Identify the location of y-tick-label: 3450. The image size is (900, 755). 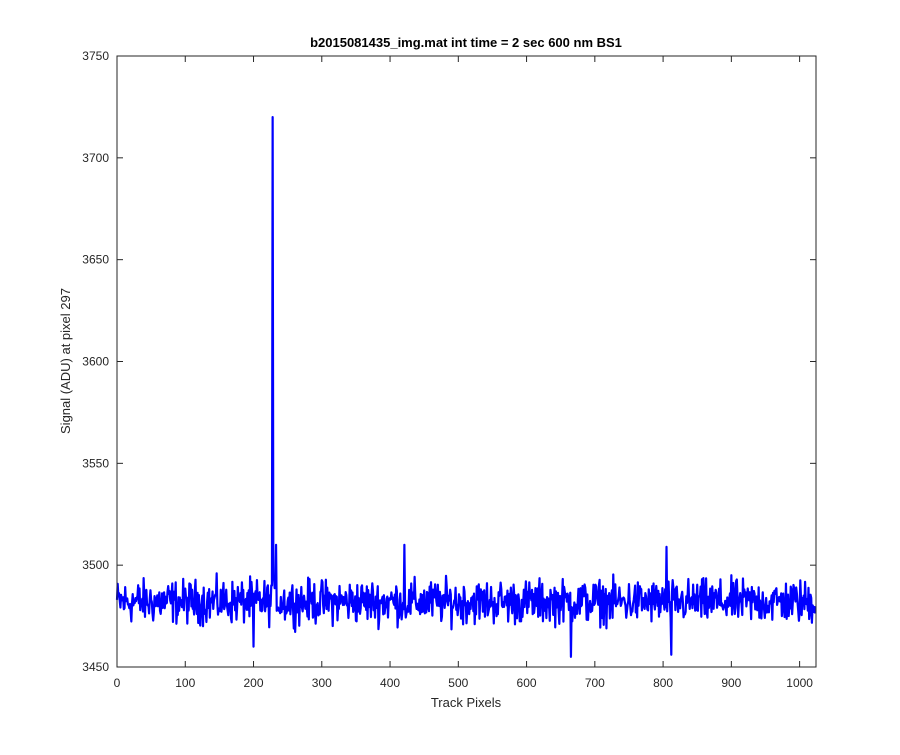
(95, 667).